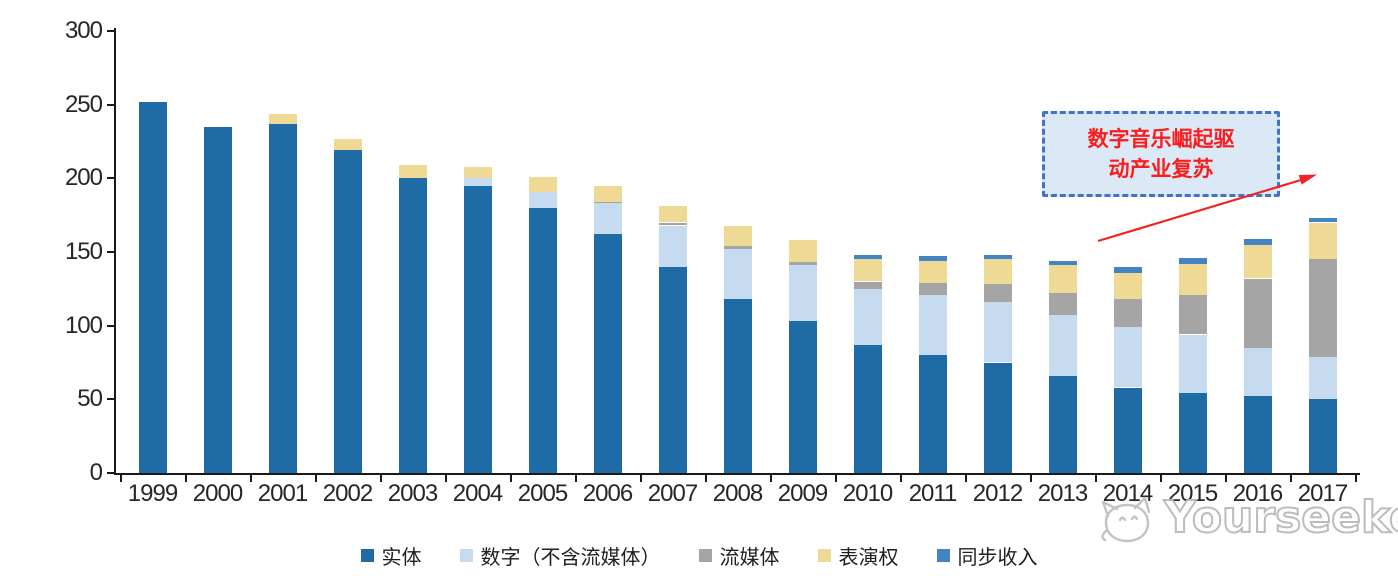 This screenshot has width=1398, height=582. I want to click on bar-segment-2014-实体, so click(1127, 430).